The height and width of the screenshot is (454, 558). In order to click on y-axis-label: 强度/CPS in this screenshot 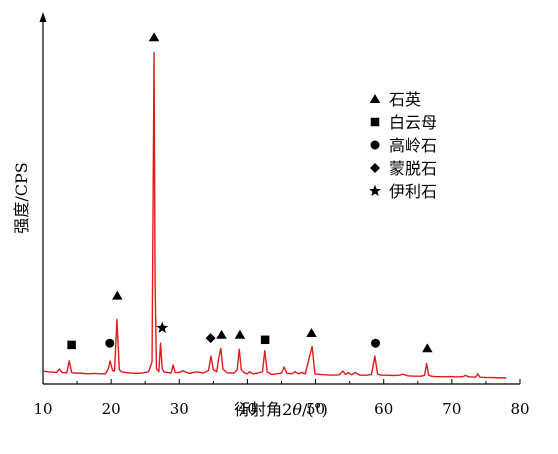, I will do `click(21, 197)`.